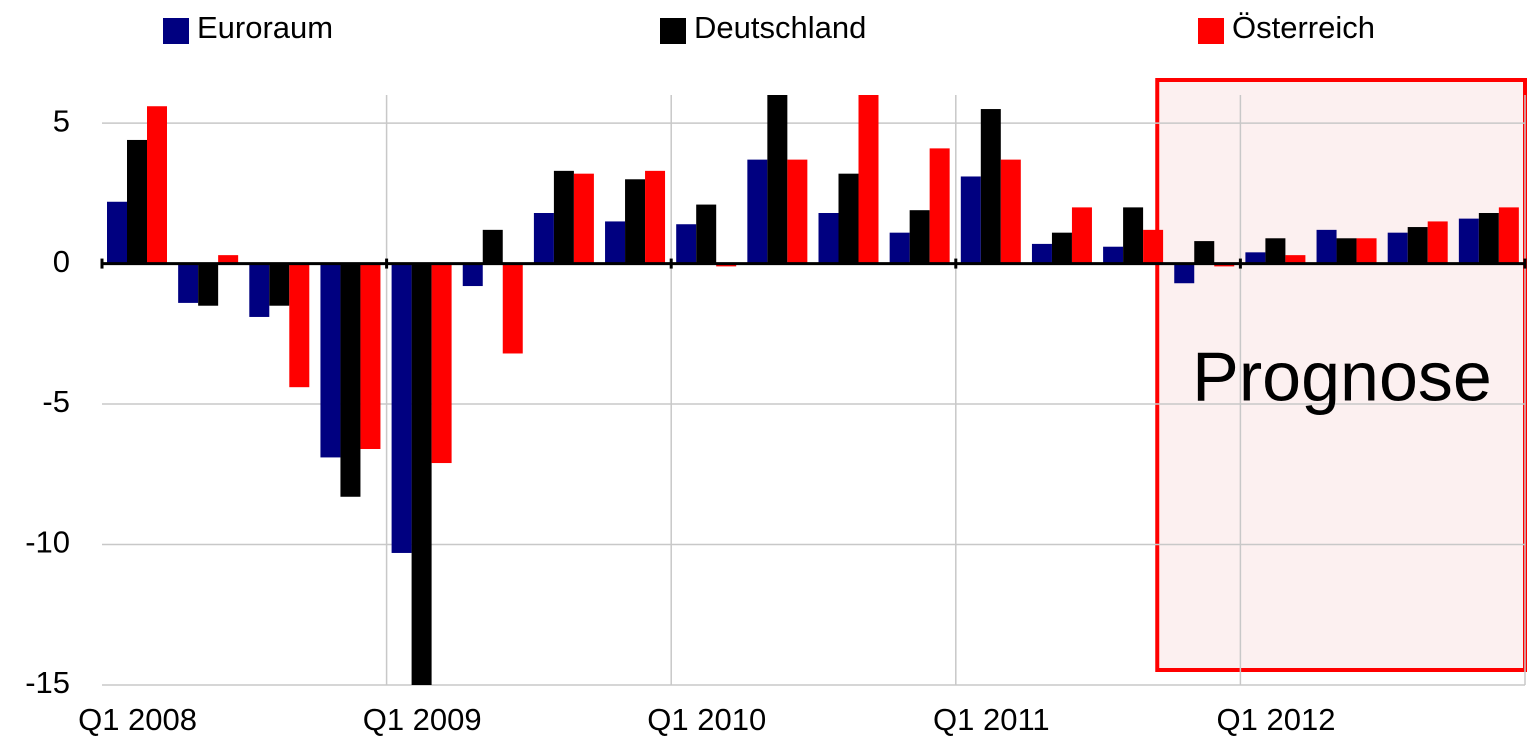 Image resolution: width=1531 pixels, height=751 pixels. I want to click on x-tick-label: Q1 2008, so click(137, 719).